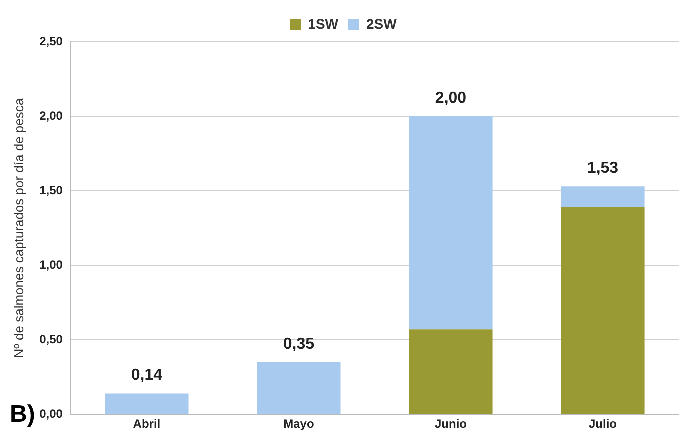  I want to click on x-tick-label: Mayo, so click(299, 424).